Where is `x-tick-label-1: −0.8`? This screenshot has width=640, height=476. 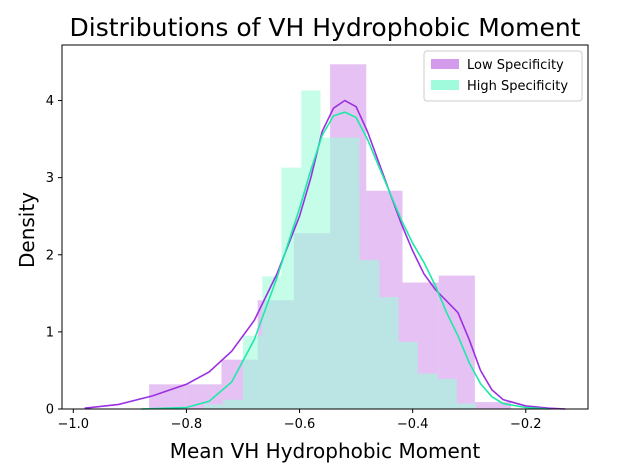
x-tick-label-1: −0.8 is located at coordinates (187, 424).